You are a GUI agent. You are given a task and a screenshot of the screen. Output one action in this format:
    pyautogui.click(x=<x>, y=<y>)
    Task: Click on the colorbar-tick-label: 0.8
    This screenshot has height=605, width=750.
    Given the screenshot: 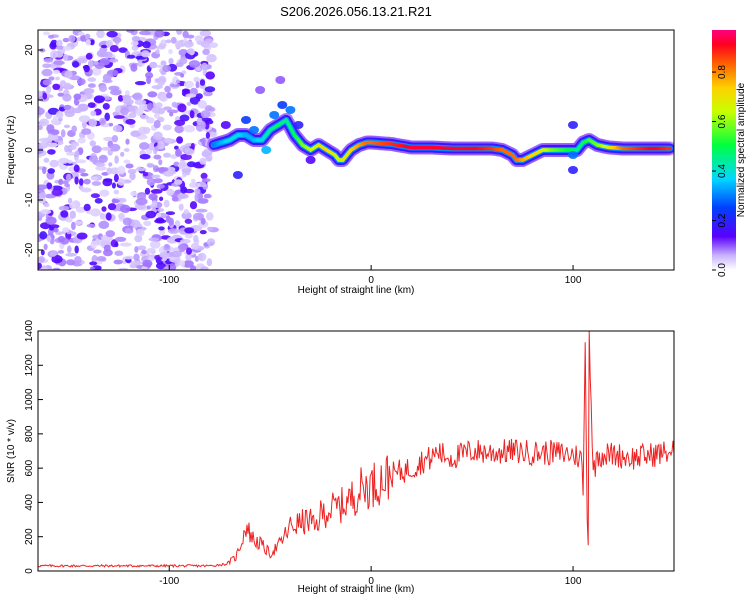 What is the action you would take?
    pyautogui.click(x=722, y=72)
    